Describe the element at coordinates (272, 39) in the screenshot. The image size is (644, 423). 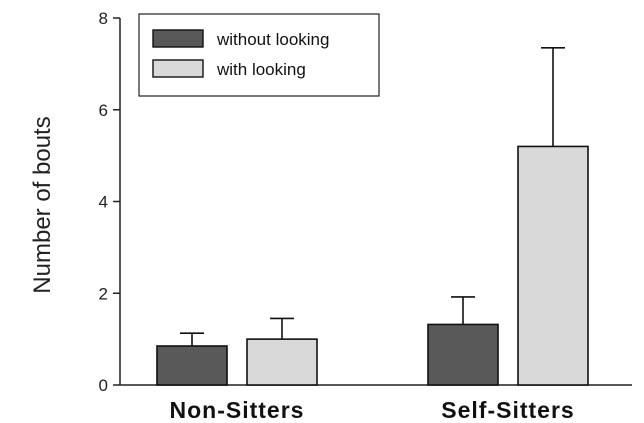
I see `legend-label: without looking` at that location.